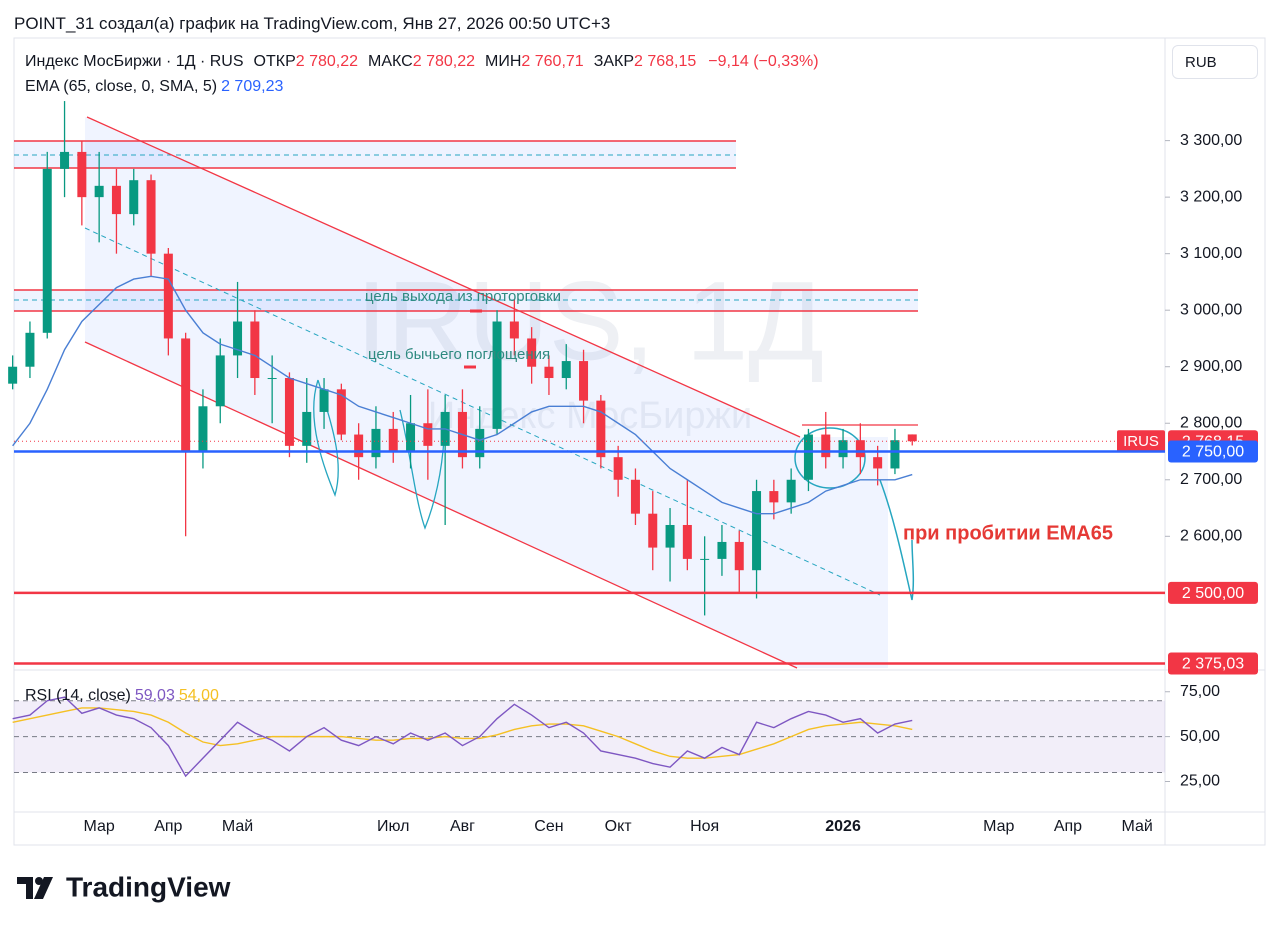  What do you see at coordinates (393, 826) in the screenshot?
I see `x-tick-label: Июл` at bounding box center [393, 826].